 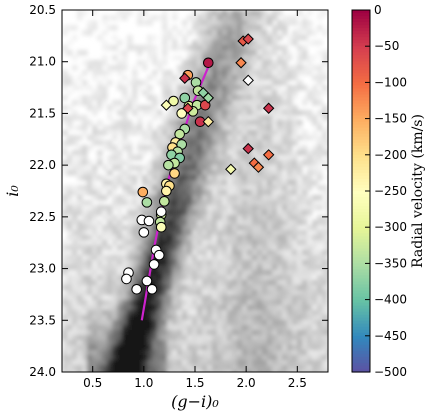 I want to click on y-tick-label: 23.0, so click(x=42, y=269).